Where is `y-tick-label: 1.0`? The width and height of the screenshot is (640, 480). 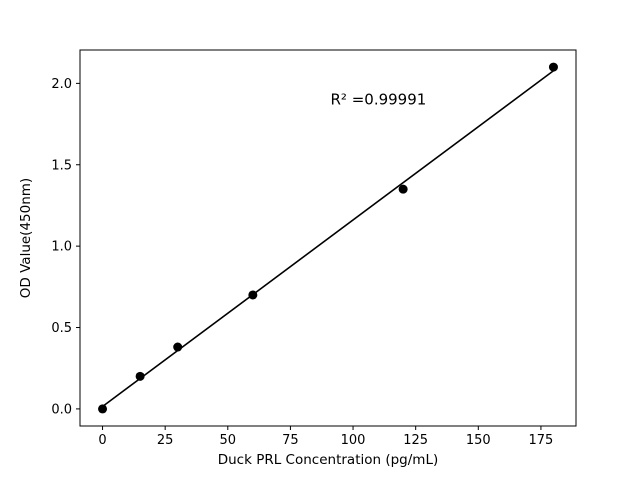
y-tick-label: 1.0 is located at coordinates (61, 247).